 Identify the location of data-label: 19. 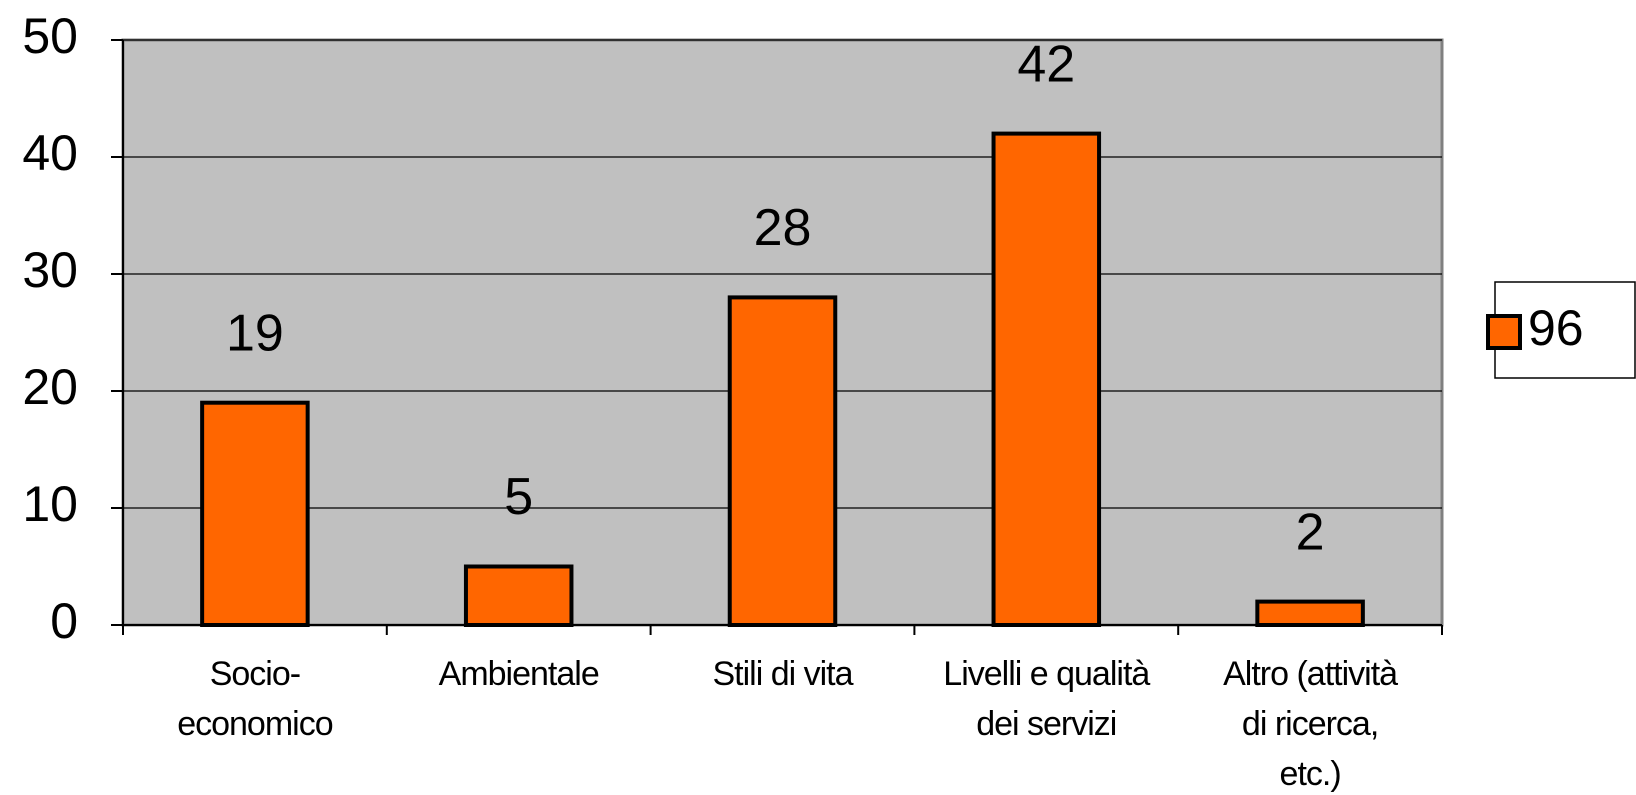
(255, 333).